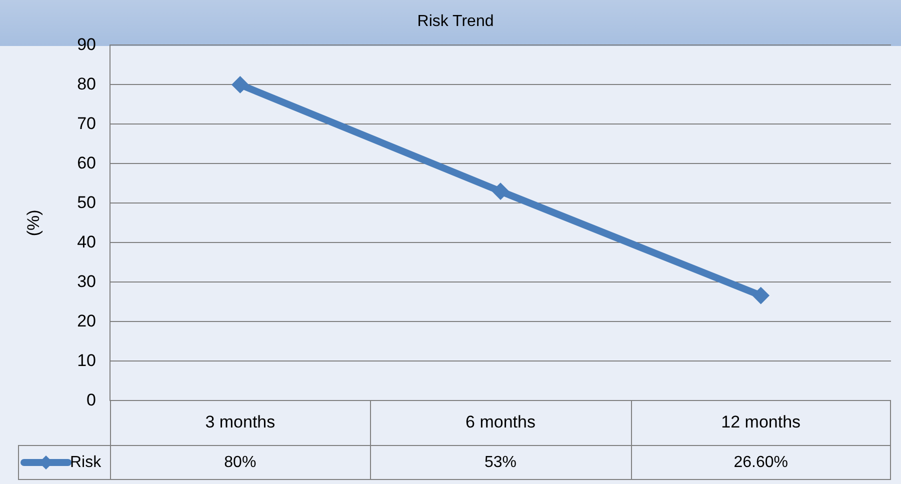  Describe the element at coordinates (86, 44) in the screenshot. I see `y-tick-label: 90` at that location.